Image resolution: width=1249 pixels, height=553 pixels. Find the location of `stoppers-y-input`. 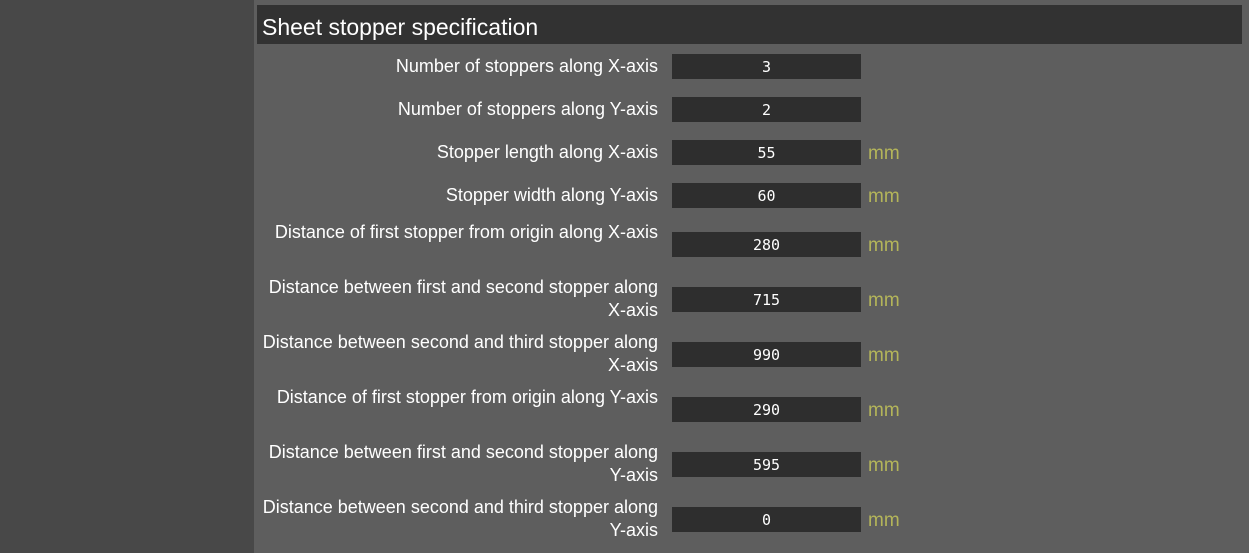

stoppers-y-input is located at coordinates (766, 109).